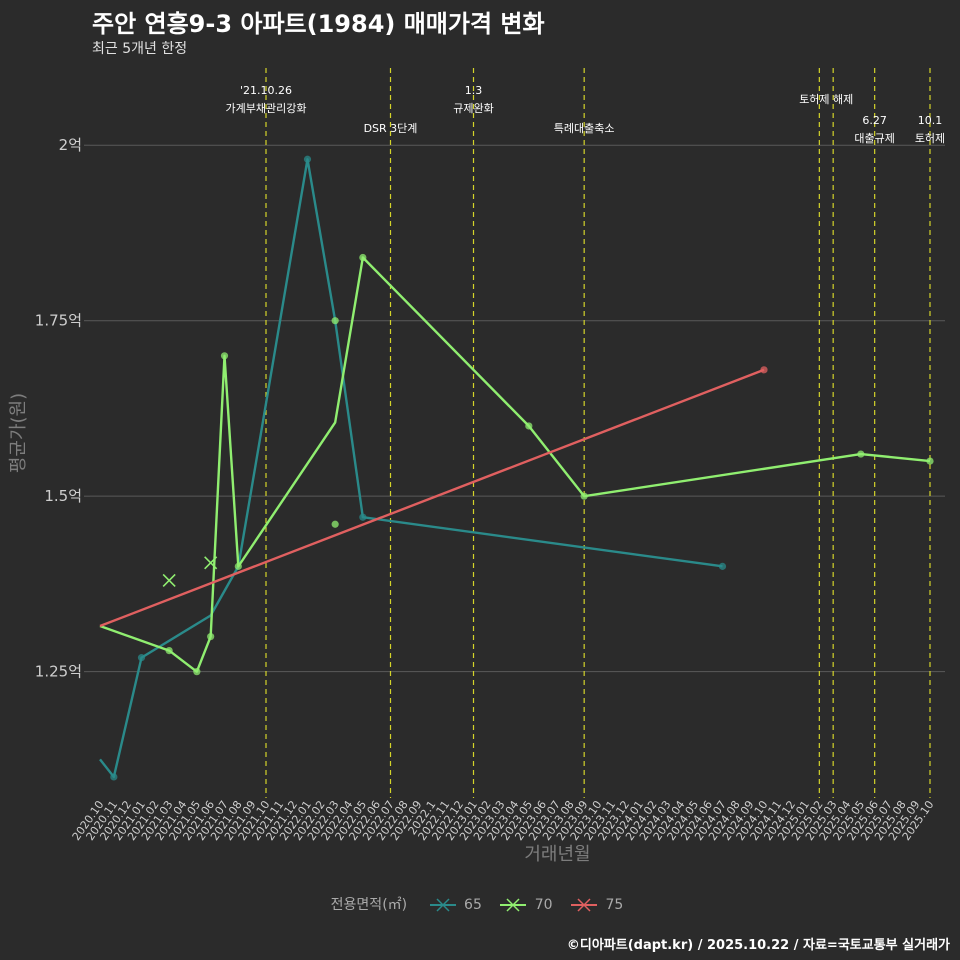 This screenshot has width=960, height=960. I want to click on legend-item-75: 75, so click(596, 905).